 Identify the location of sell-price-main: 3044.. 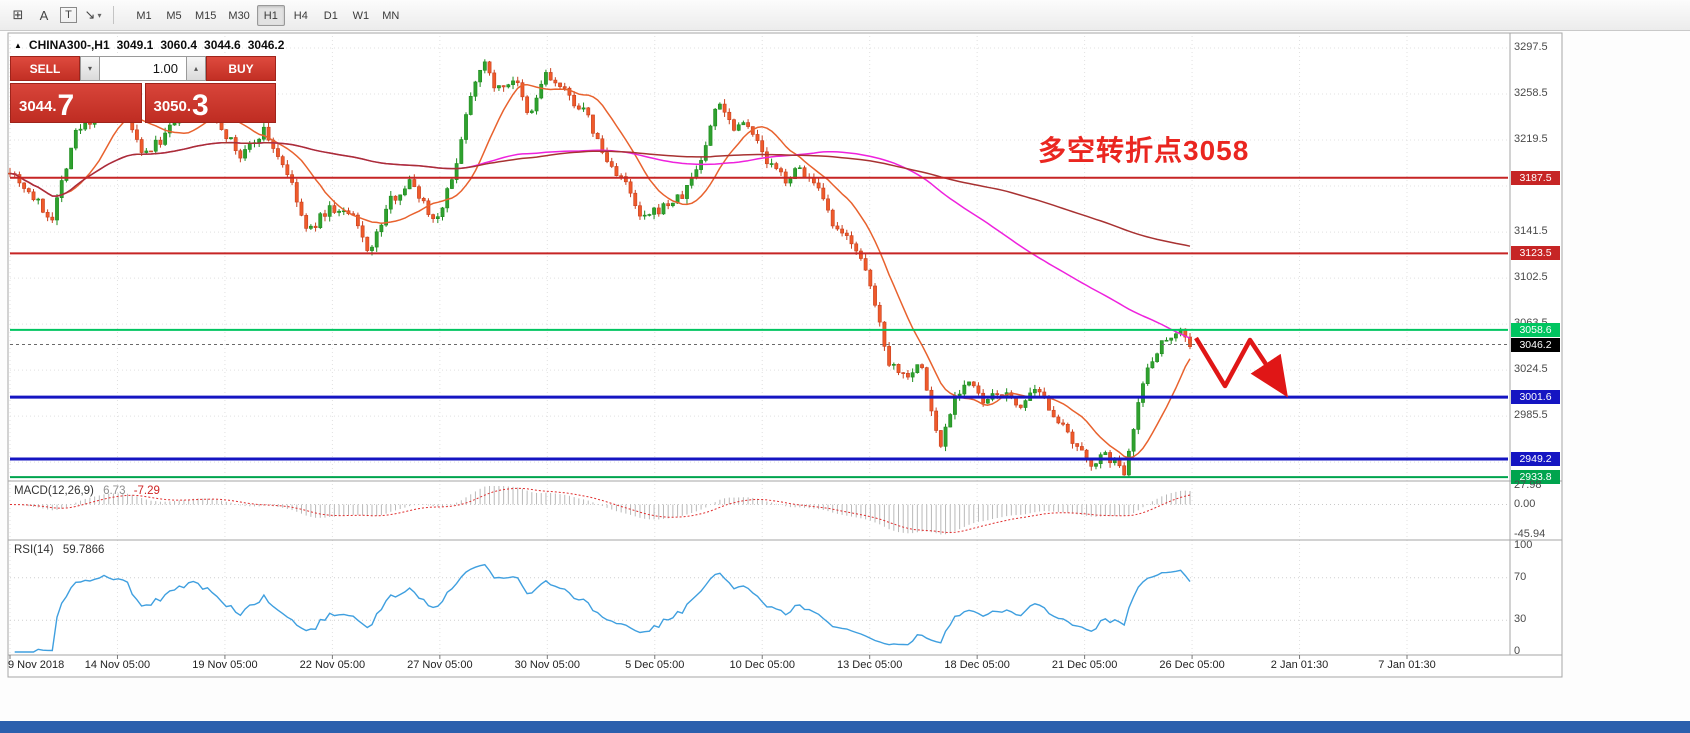
(38, 106).